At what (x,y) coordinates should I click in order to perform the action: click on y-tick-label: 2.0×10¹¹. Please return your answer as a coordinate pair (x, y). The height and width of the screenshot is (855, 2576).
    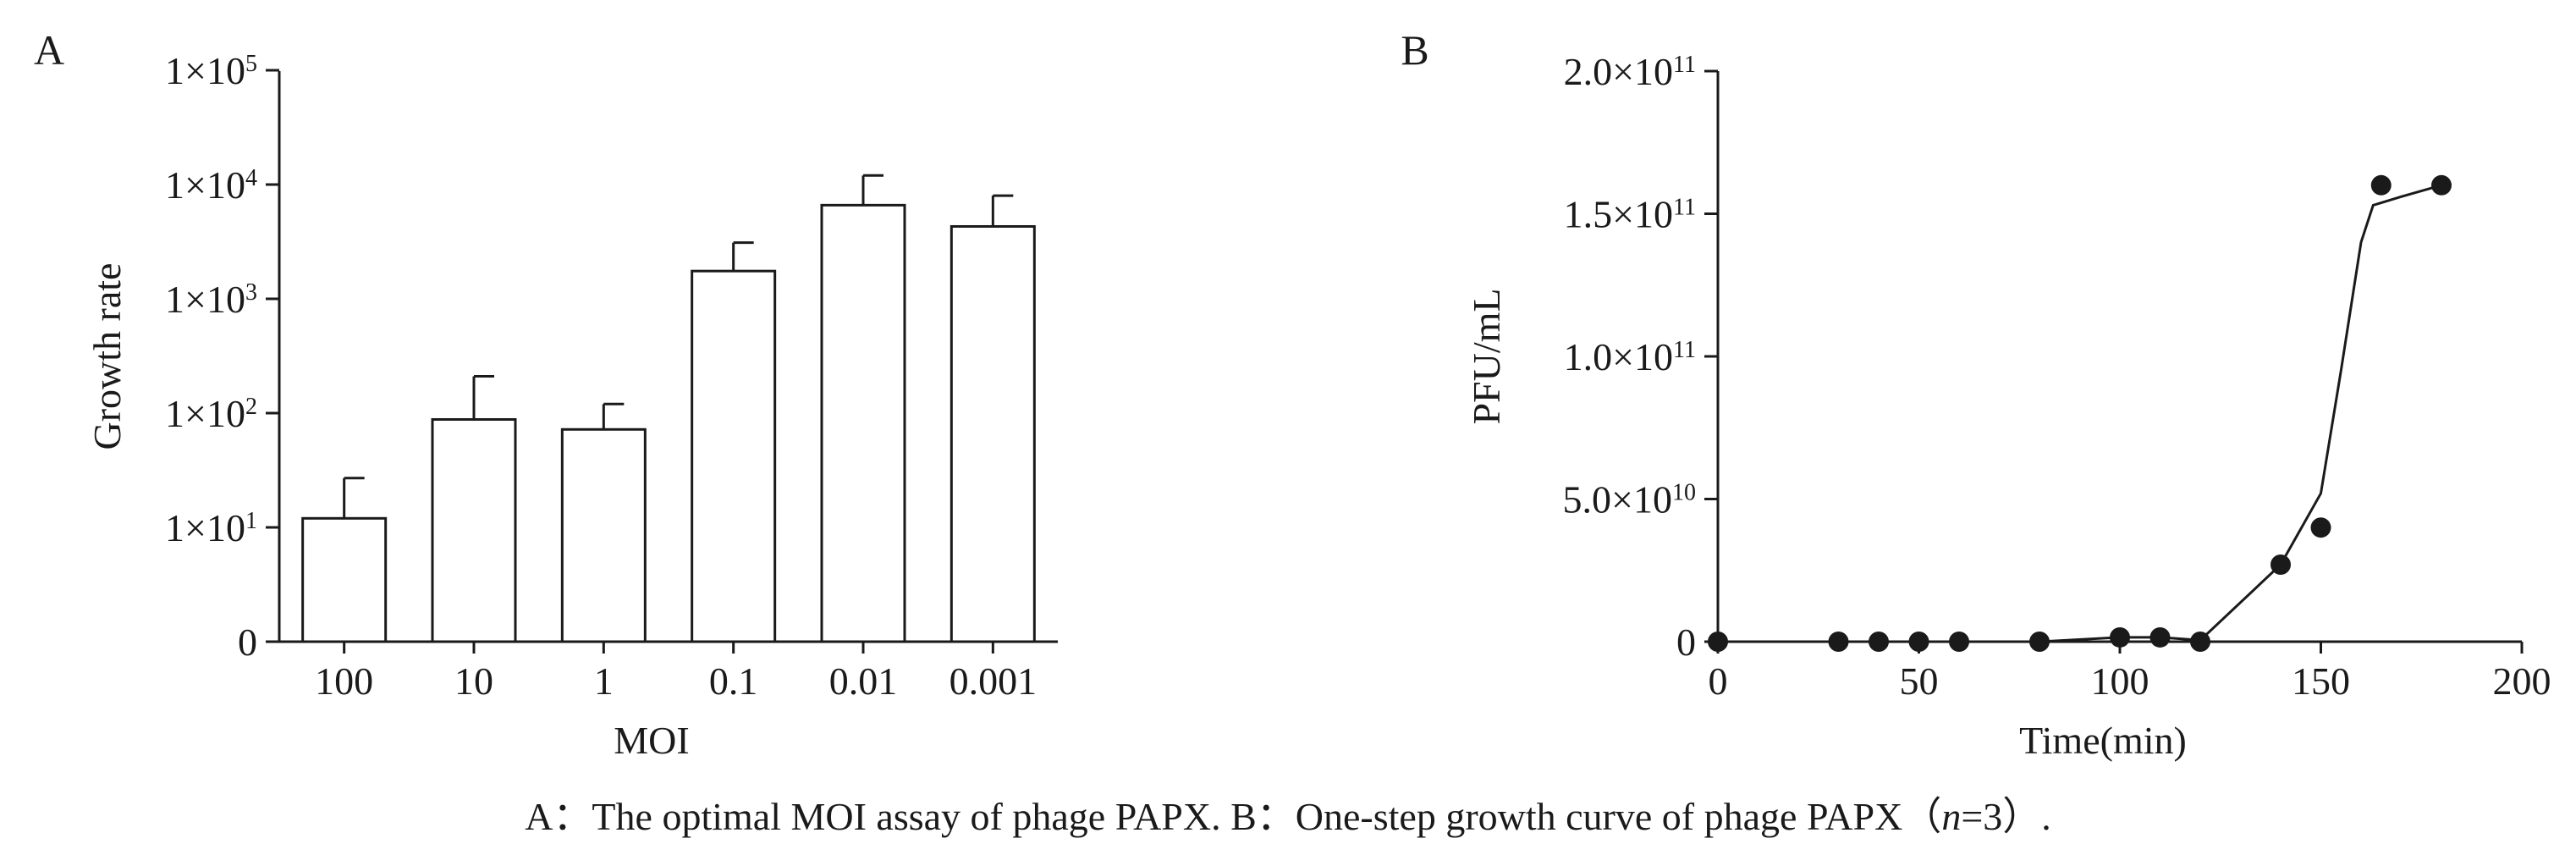
    Looking at the image, I should click on (1630, 71).